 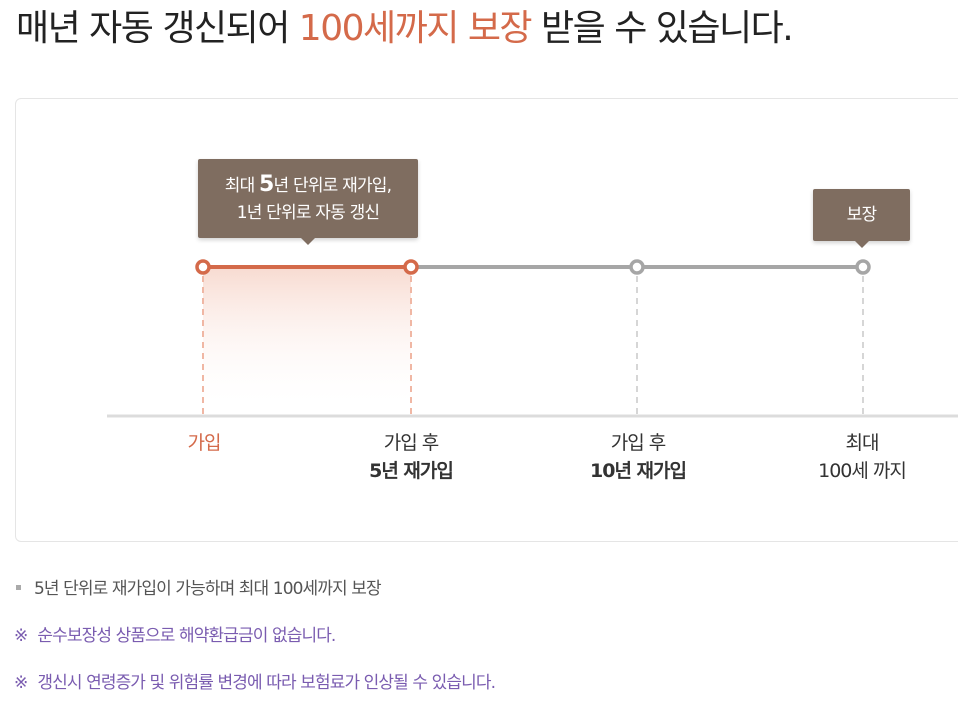 I want to click on renewal-tooltip-line1: 최대 5년 단위로 재가입,, so click(x=308, y=185).